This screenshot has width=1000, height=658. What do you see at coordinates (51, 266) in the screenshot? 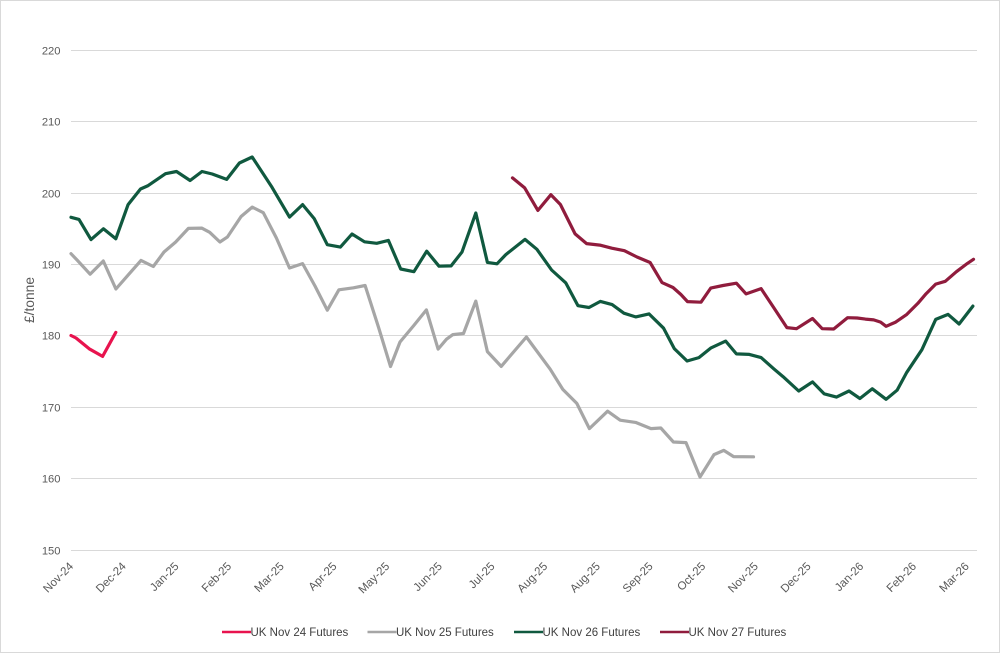
I see `svg-text: 190` at bounding box center [51, 266].